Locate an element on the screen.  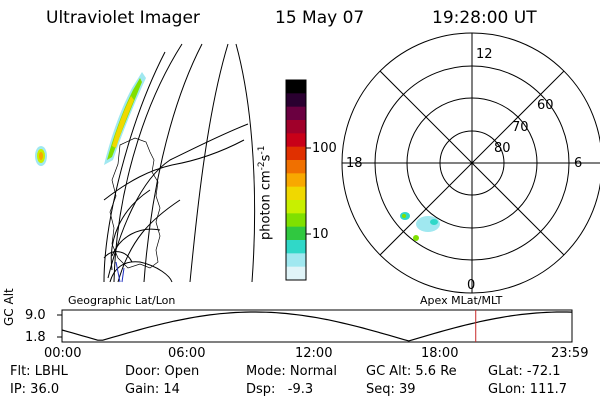
date-label: 15 May 07 is located at coordinates (320, 18).